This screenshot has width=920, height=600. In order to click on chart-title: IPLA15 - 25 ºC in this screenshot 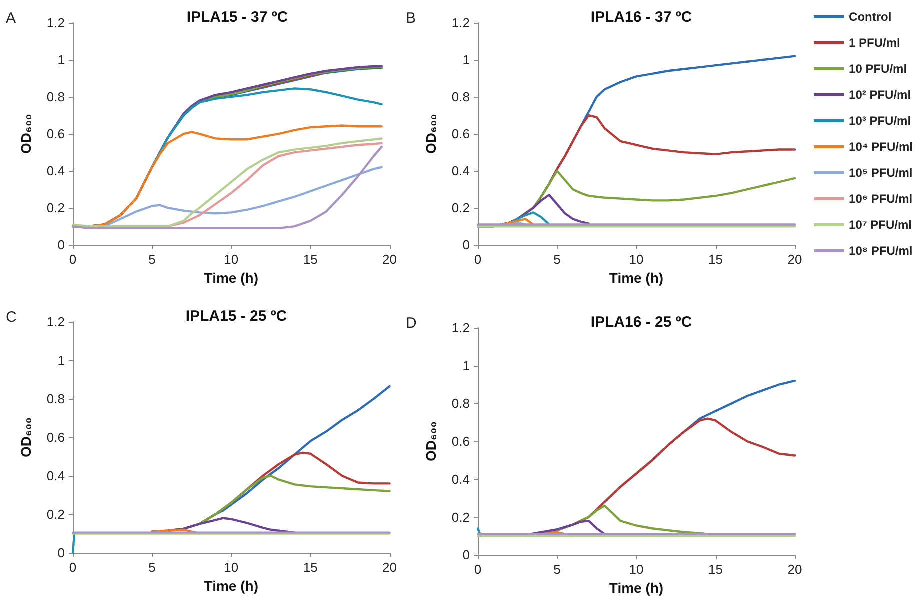, I will do `click(237, 316)`.